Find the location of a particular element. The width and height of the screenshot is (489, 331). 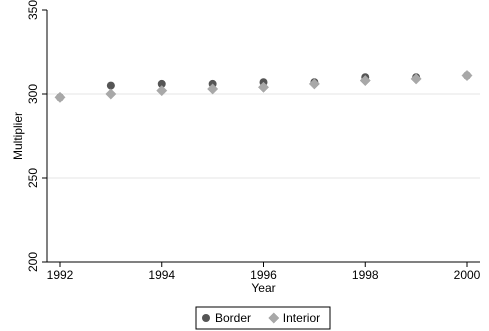

data-points is located at coordinates (263, 86).